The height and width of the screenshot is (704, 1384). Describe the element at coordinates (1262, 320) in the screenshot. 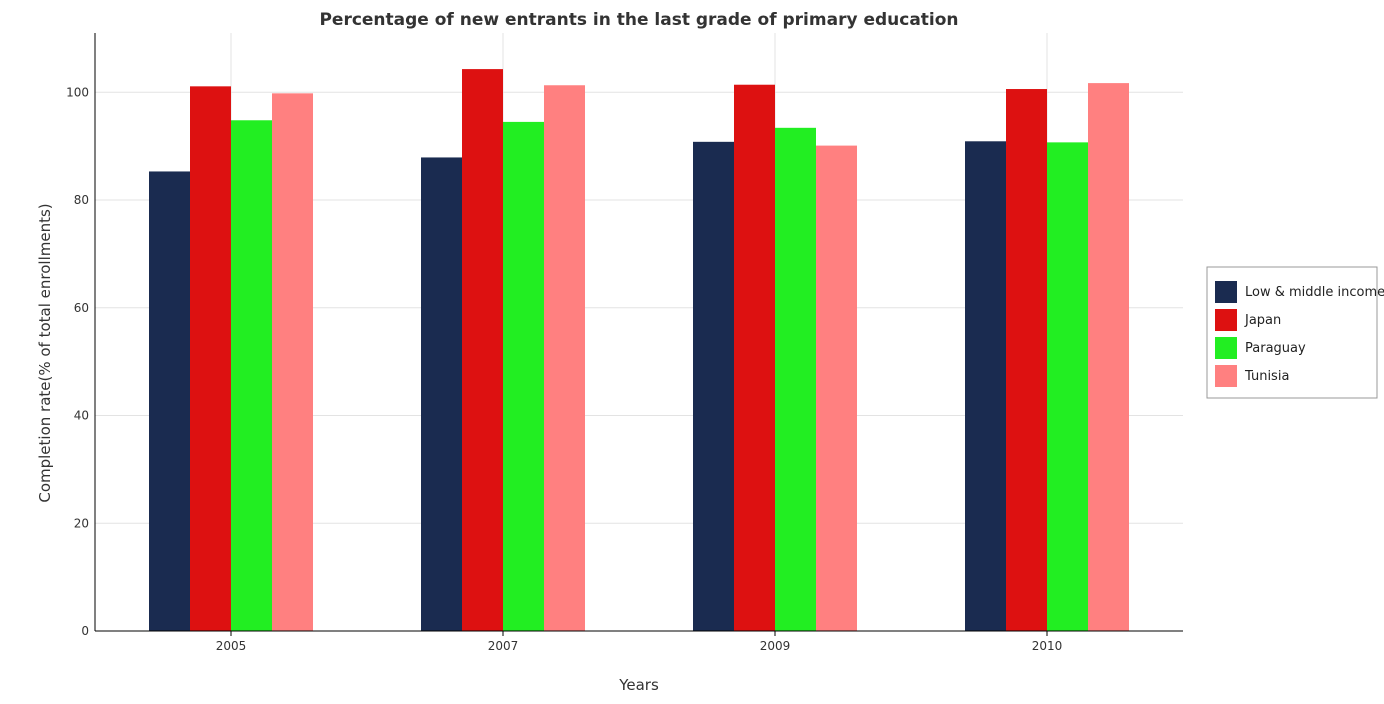

I see `legend-label: Japan` at that location.